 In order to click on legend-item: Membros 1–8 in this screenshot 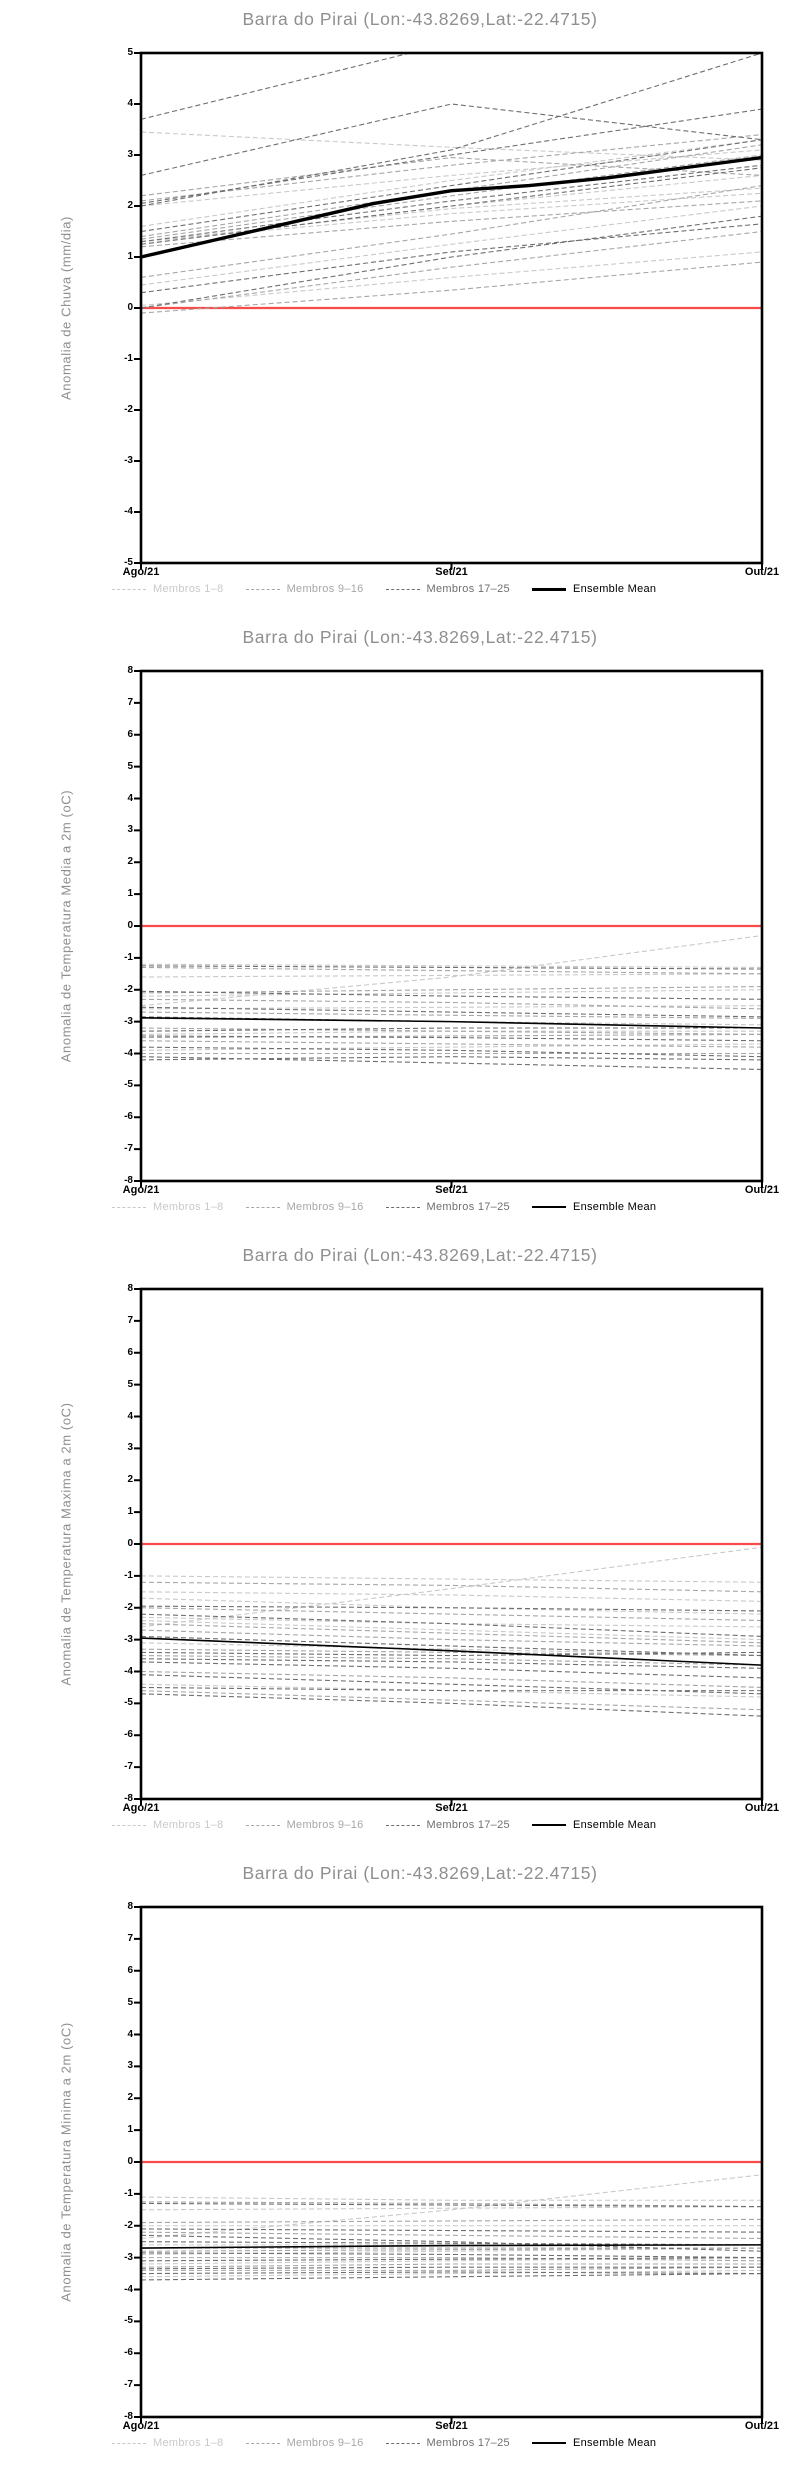, I will do `click(168, 589)`.